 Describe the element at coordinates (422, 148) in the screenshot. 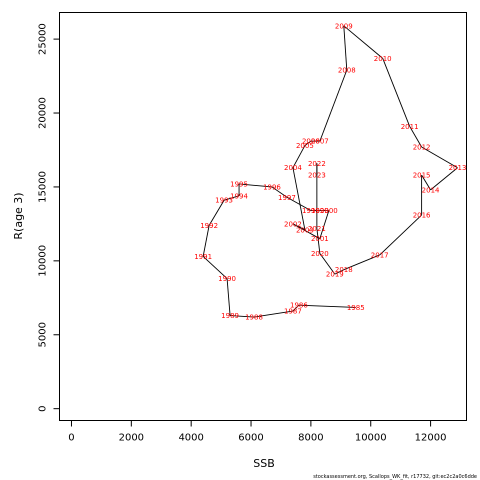

I see `year-label-2012: 2012` at that location.